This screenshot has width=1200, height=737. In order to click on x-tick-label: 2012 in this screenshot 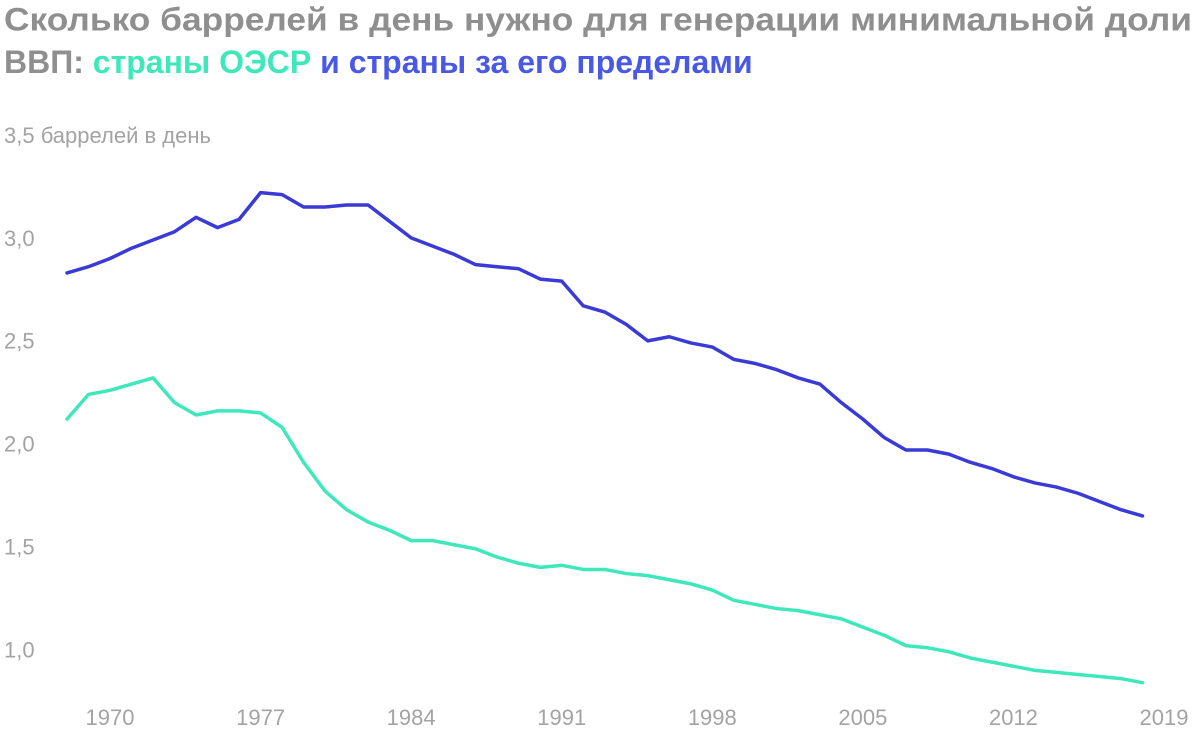, I will do `click(1013, 717)`.